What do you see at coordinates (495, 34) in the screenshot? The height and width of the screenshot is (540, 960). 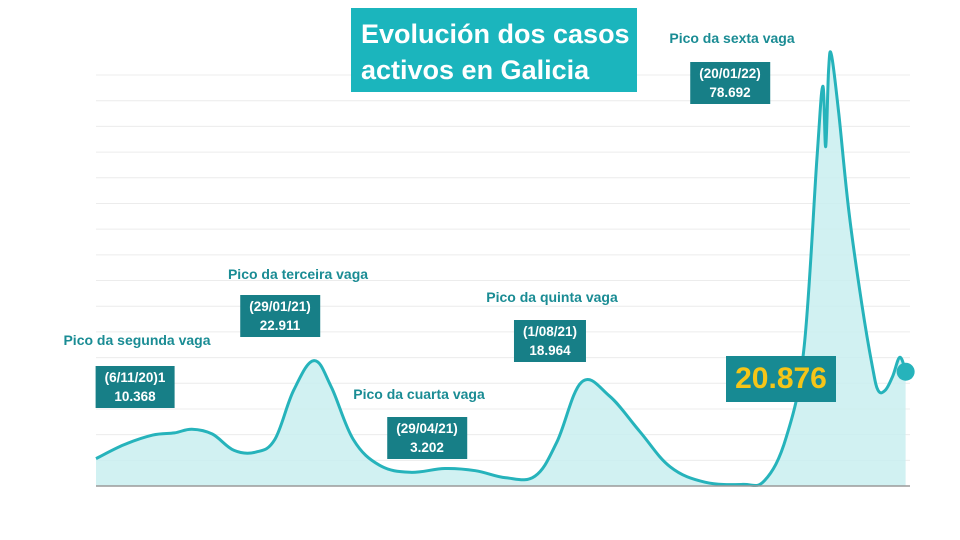 I see `chart-title-line-1: Evolución dos casos` at bounding box center [495, 34].